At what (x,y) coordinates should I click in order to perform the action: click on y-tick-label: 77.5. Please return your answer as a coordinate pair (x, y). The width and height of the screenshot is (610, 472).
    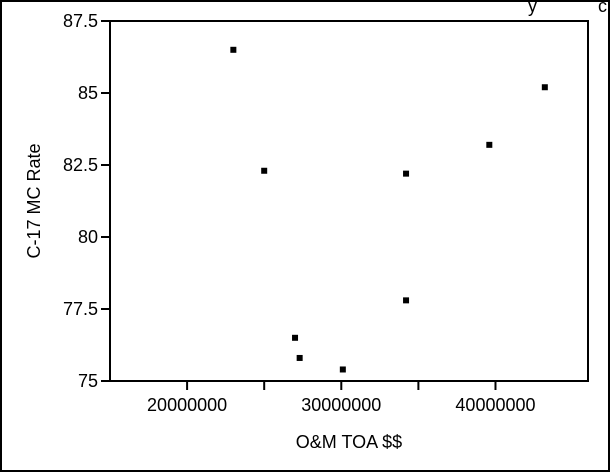
    Looking at the image, I should click on (80, 309).